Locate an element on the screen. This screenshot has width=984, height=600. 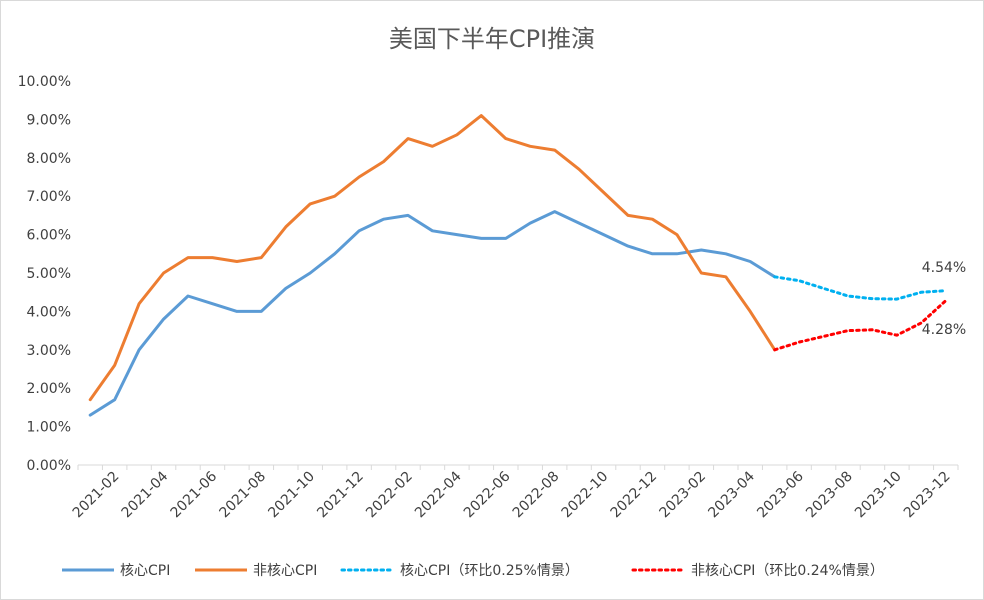
annotation-noncore-cpi: 4.28% is located at coordinates (944, 330).